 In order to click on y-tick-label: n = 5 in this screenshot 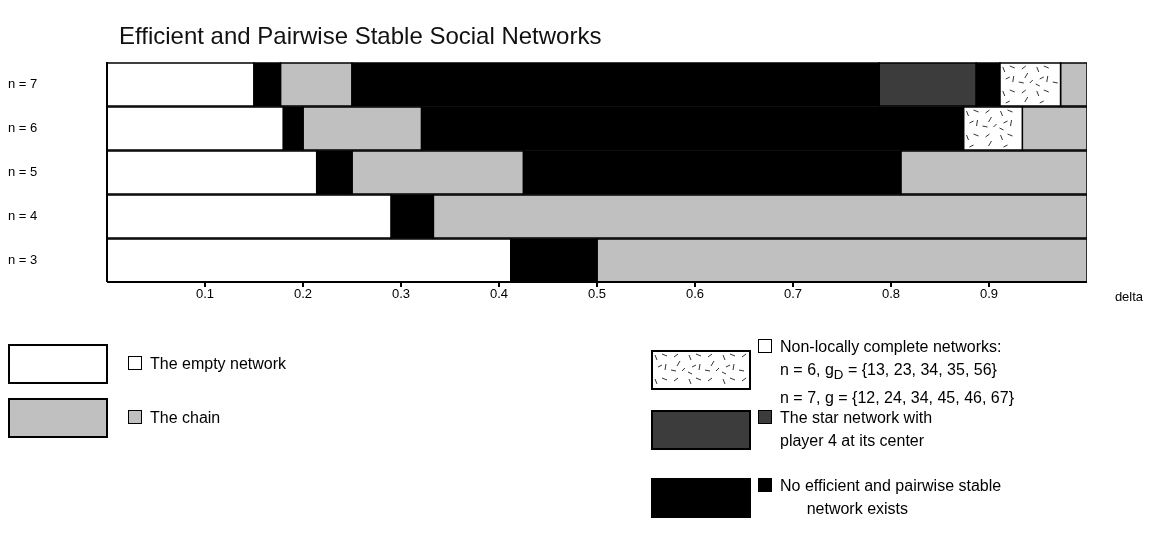, I will do `click(23, 171)`.